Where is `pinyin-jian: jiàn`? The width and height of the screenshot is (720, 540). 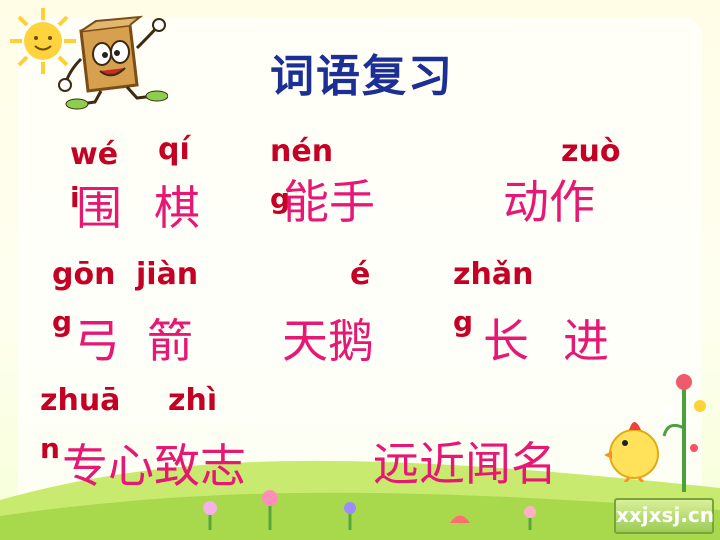 pinyin-jian: jiàn is located at coordinates (167, 274).